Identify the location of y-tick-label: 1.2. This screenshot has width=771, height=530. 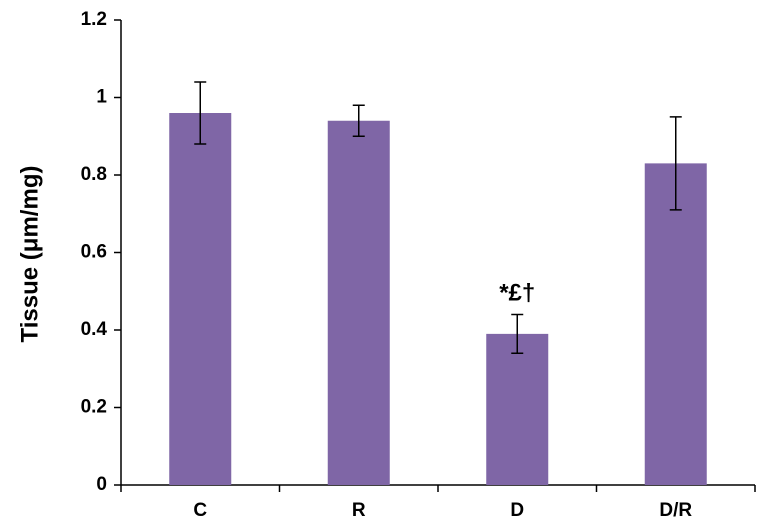
(94, 19).